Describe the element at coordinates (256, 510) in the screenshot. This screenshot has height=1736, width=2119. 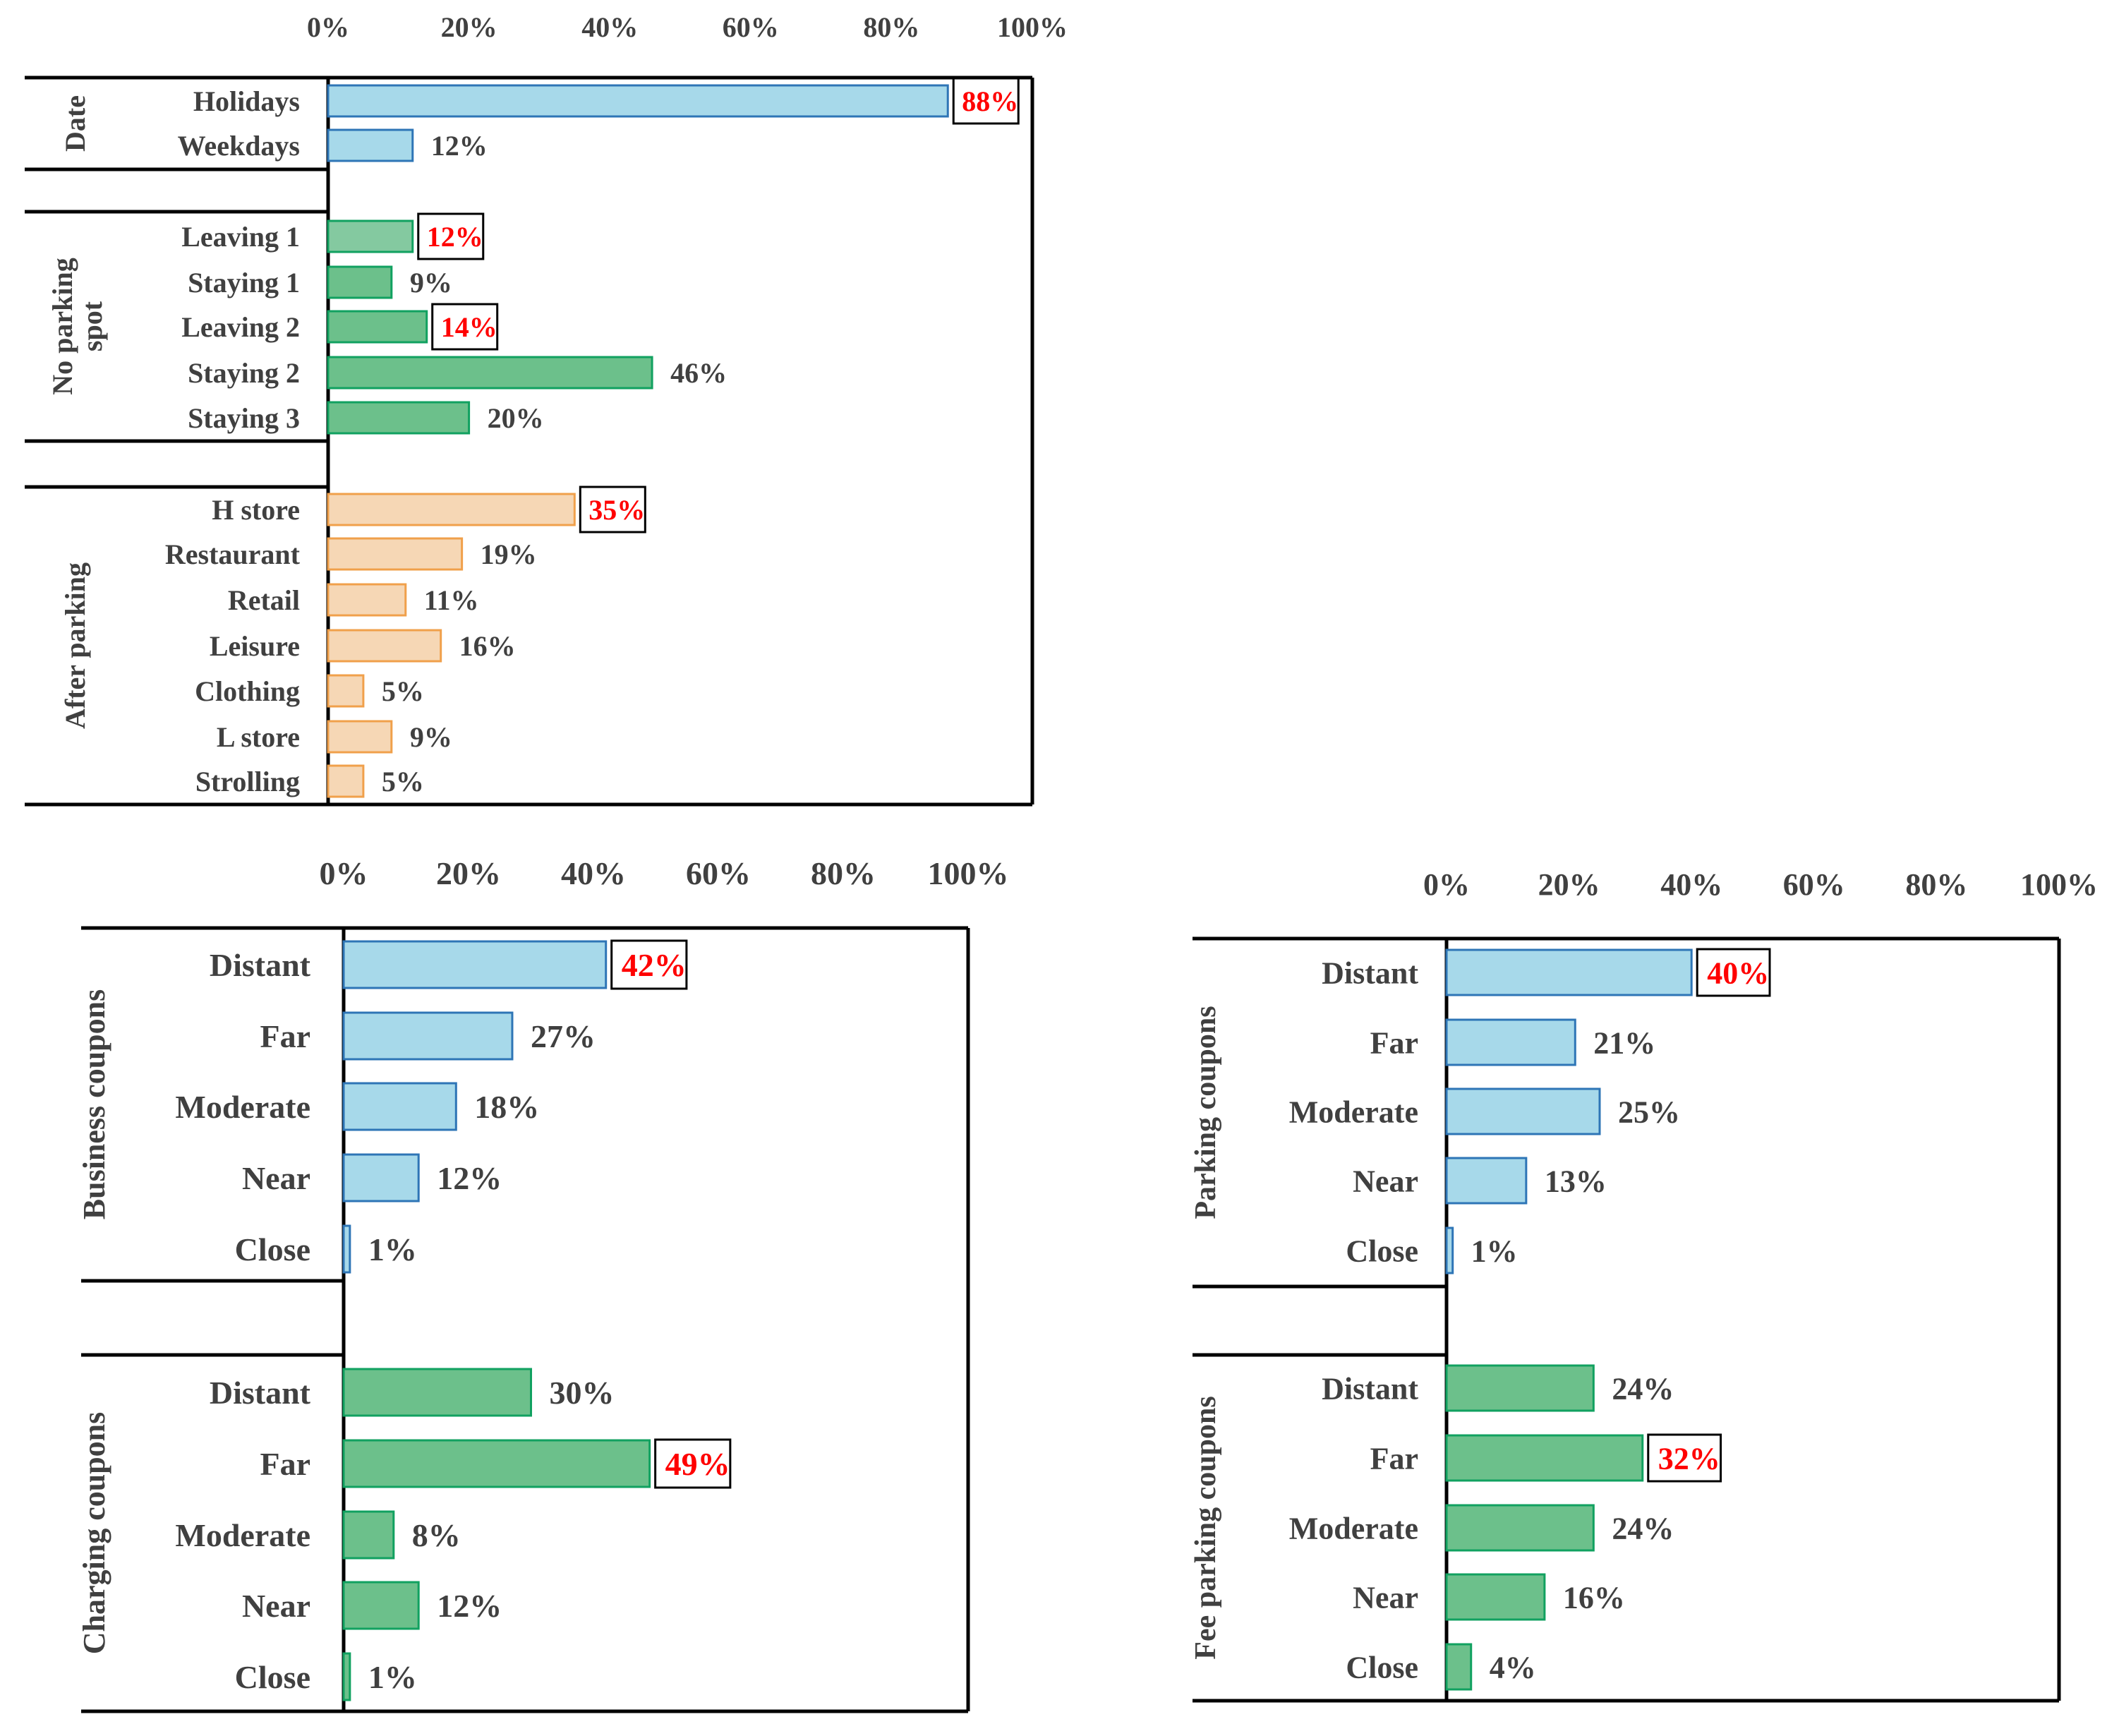
I see `category-label: H store` at that location.